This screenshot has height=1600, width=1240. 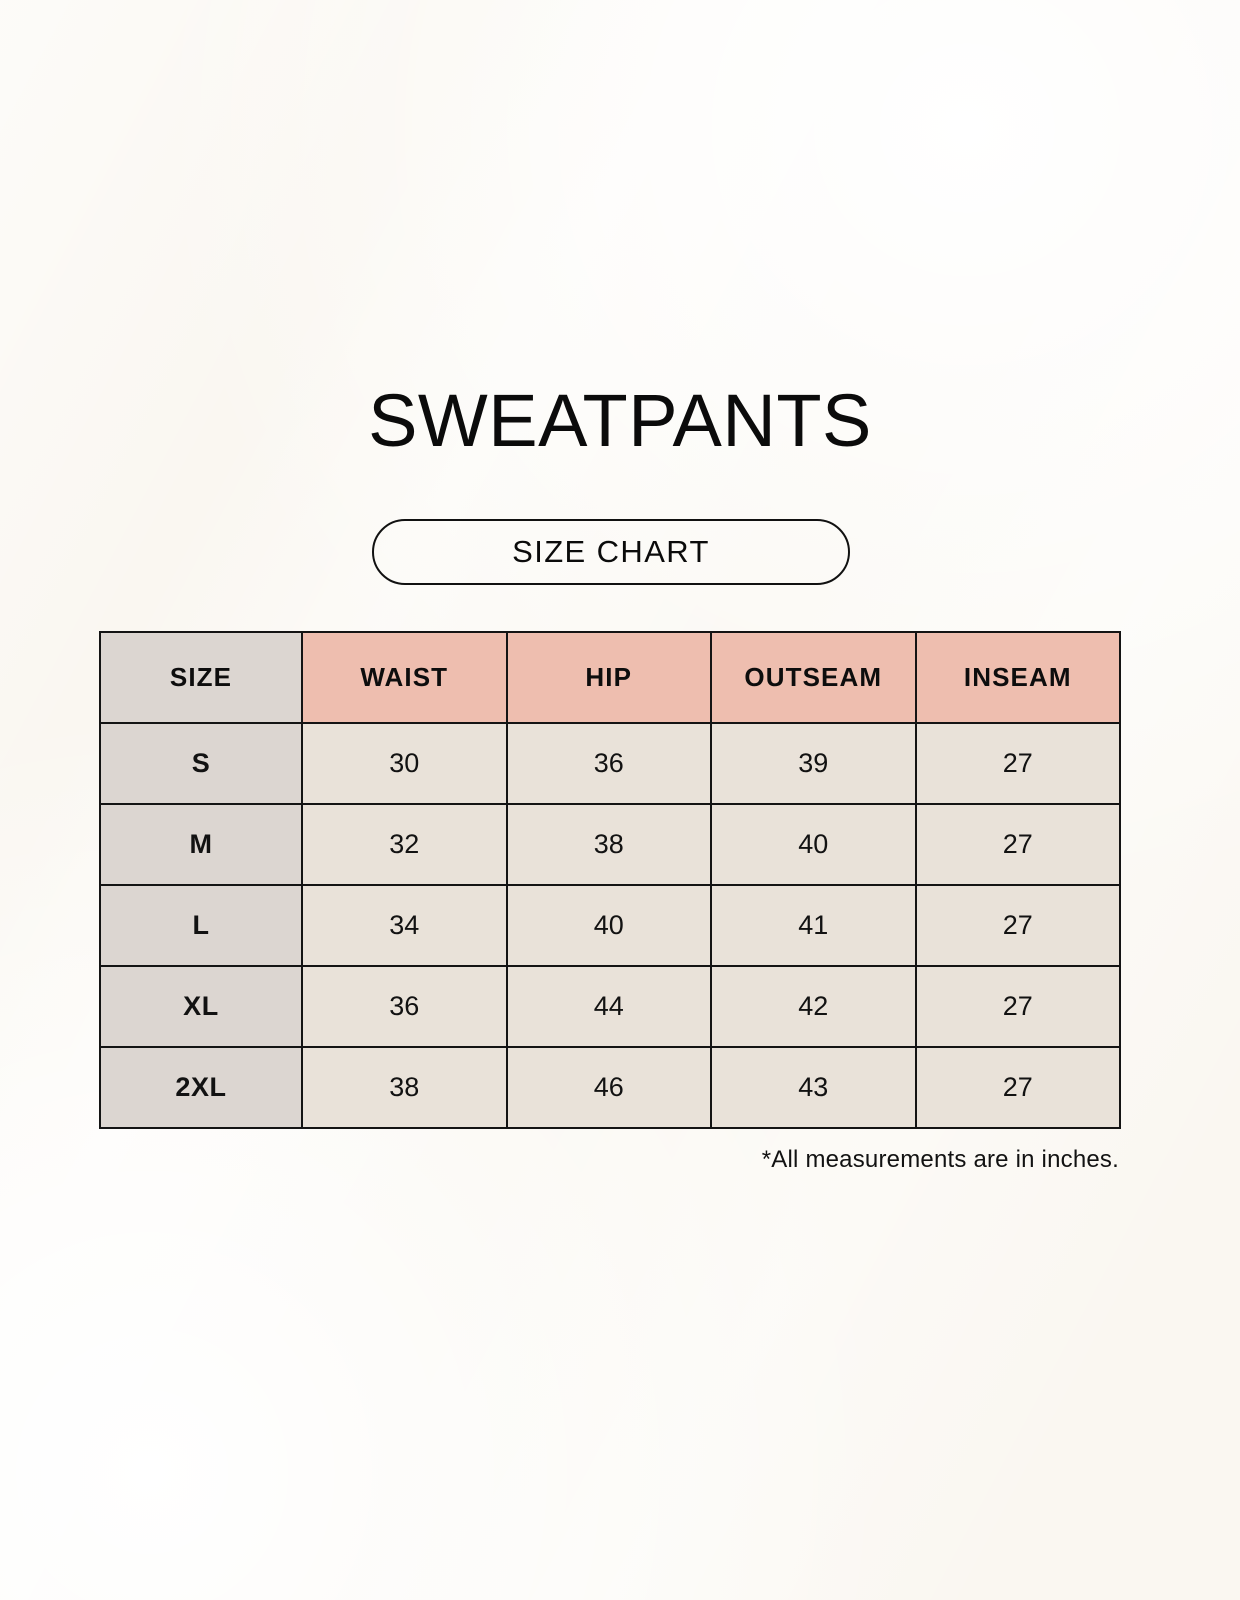 I want to click on cell-hip: 36, so click(x=608, y=763).